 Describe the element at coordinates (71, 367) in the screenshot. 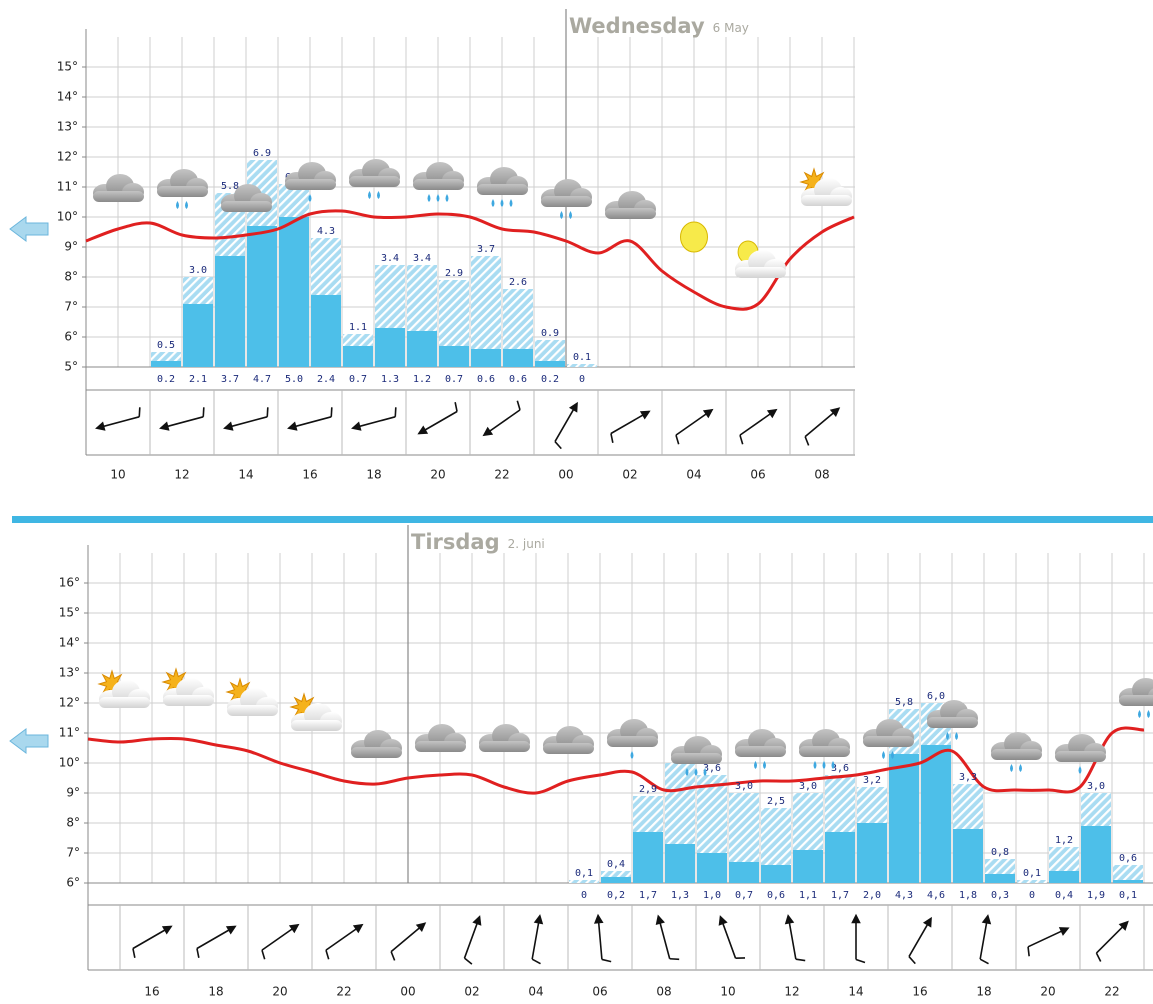

I see `y-tick-label: 5°` at that location.